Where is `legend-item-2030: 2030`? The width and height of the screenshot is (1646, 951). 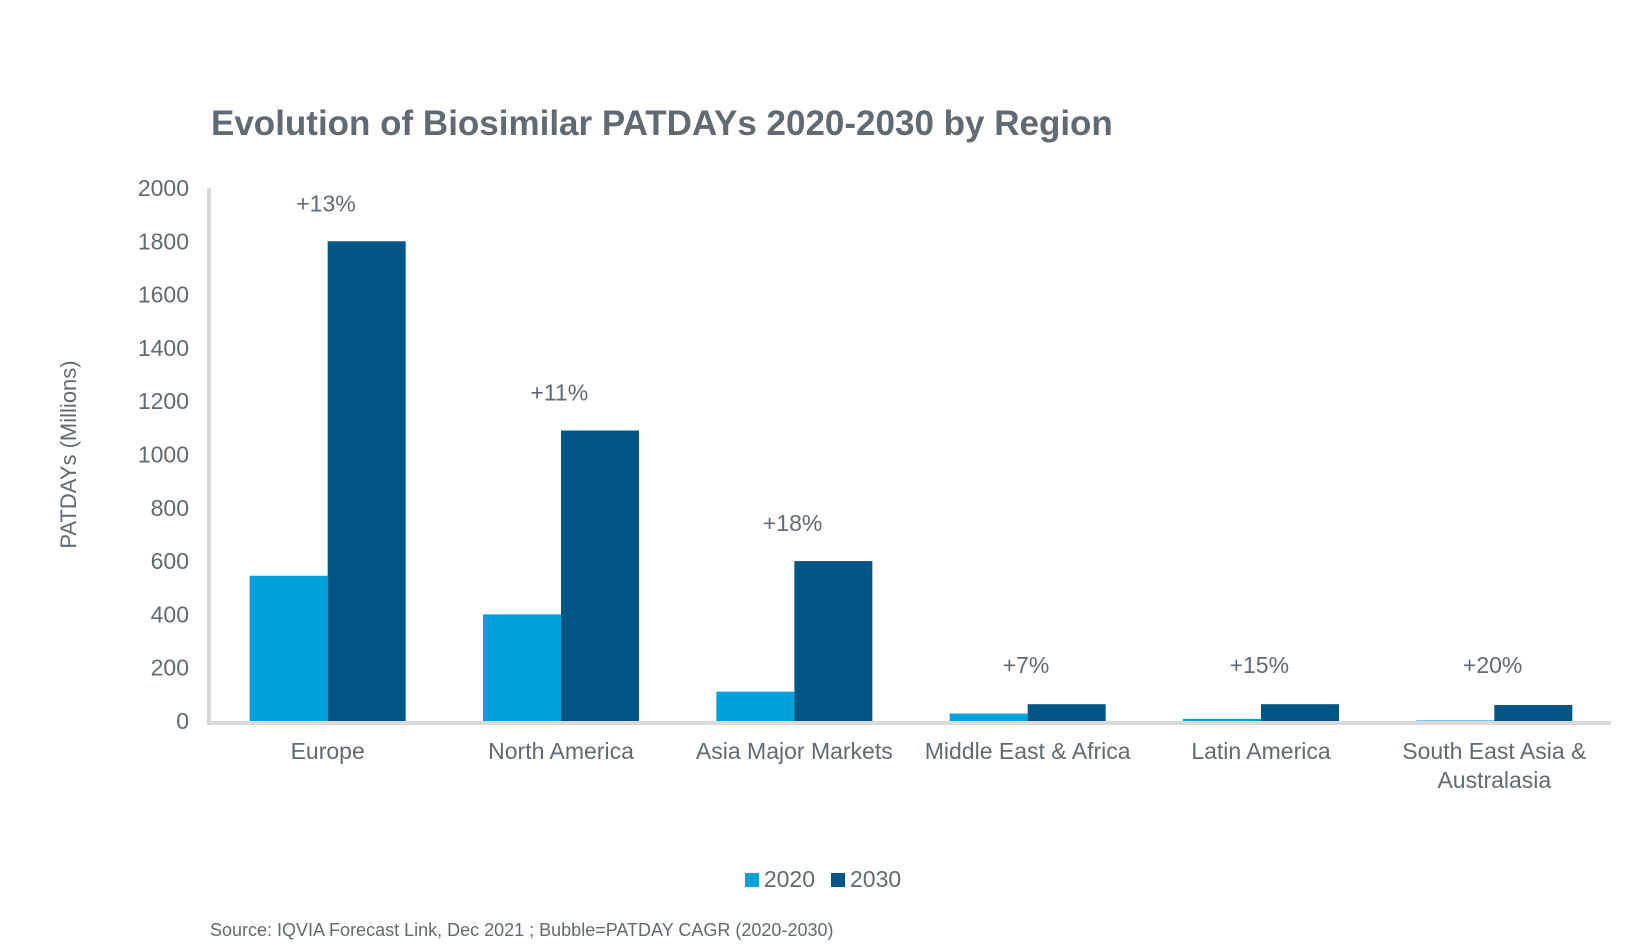
legend-item-2030: 2030 is located at coordinates (866, 879).